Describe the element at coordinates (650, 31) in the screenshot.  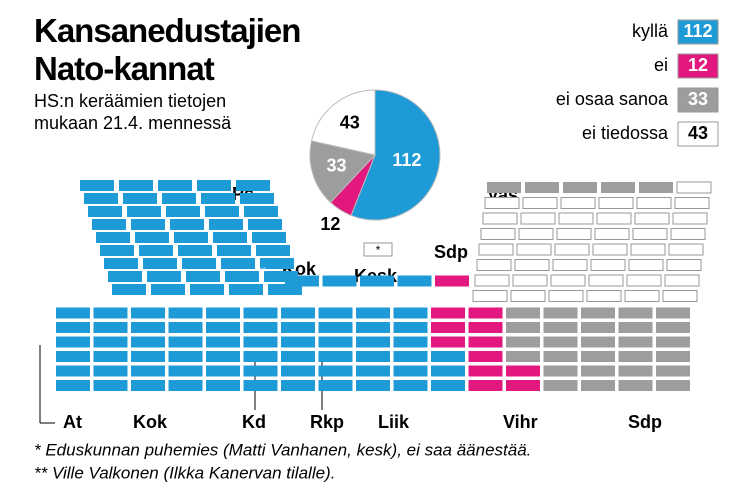
I see `legend-label: kyllä` at that location.